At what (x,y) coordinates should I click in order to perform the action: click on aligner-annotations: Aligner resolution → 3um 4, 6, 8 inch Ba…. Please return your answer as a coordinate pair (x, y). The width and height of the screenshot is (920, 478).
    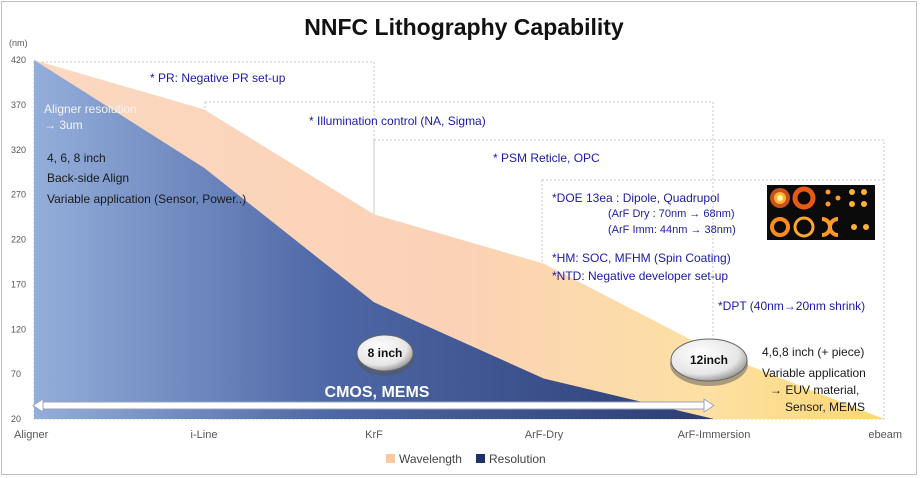
    Looking at the image, I should click on (145, 154).